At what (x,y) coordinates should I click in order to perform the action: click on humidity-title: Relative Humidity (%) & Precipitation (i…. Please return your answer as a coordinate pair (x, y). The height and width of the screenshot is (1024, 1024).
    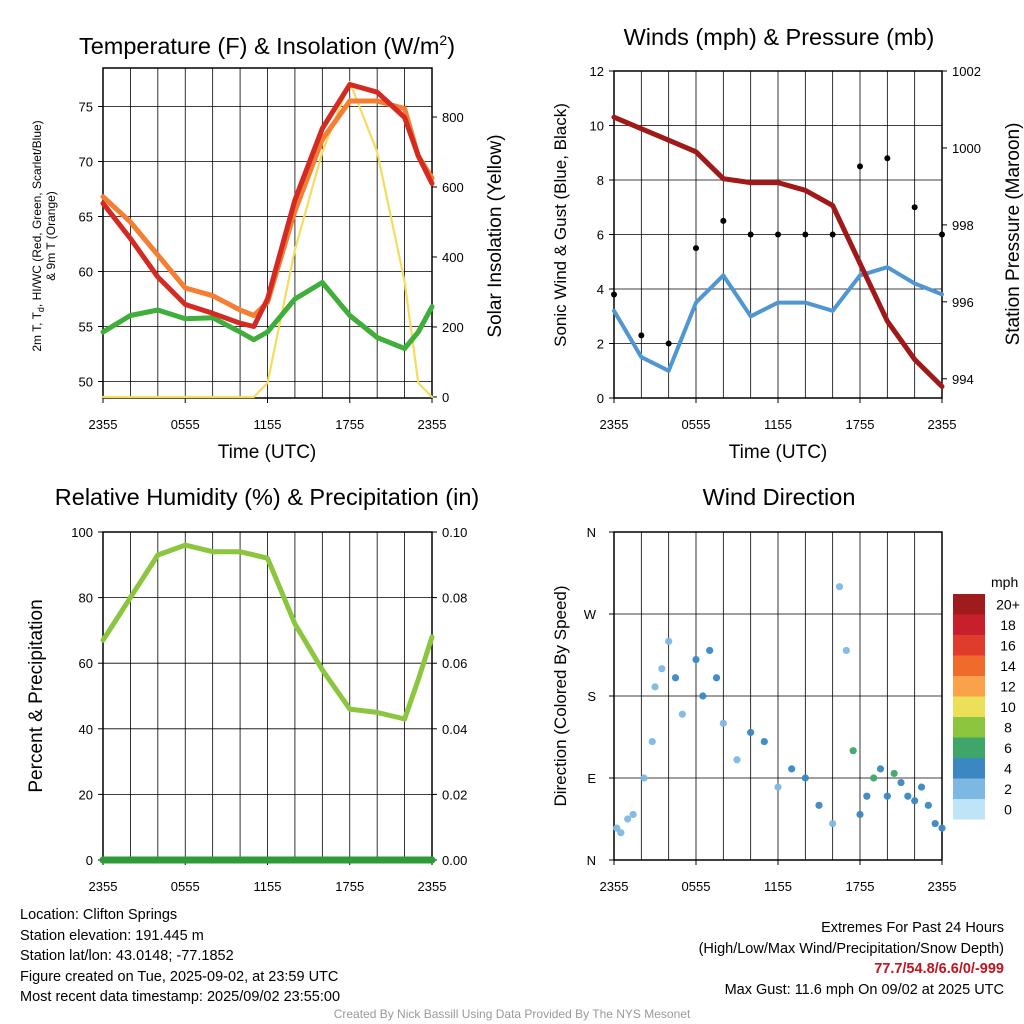
    Looking at the image, I should click on (267, 497).